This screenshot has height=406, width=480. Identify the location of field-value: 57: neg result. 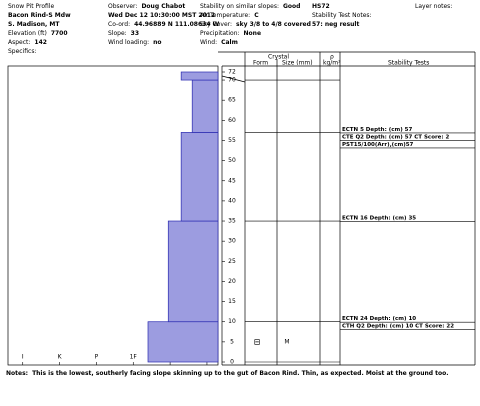
(335, 24).